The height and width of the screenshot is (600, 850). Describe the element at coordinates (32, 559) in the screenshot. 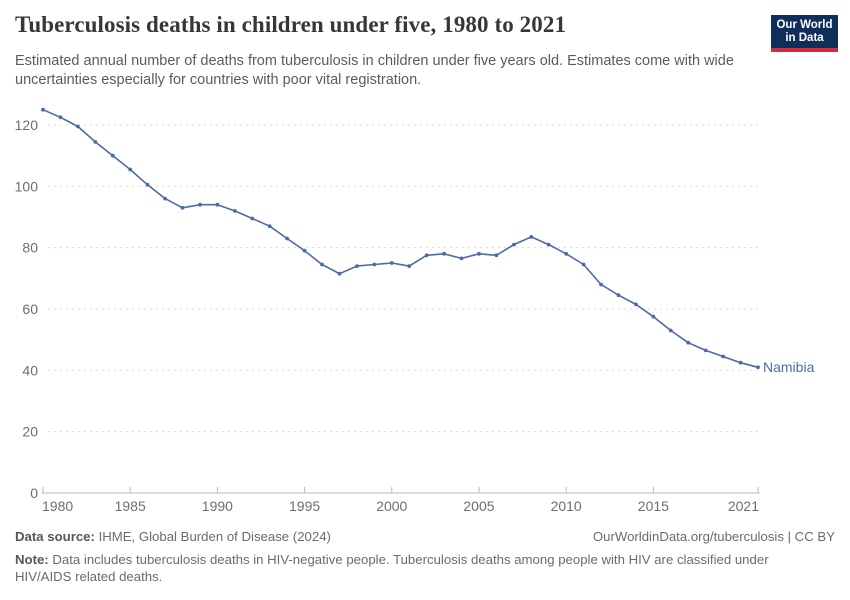

I see `note-label: Note:` at that location.